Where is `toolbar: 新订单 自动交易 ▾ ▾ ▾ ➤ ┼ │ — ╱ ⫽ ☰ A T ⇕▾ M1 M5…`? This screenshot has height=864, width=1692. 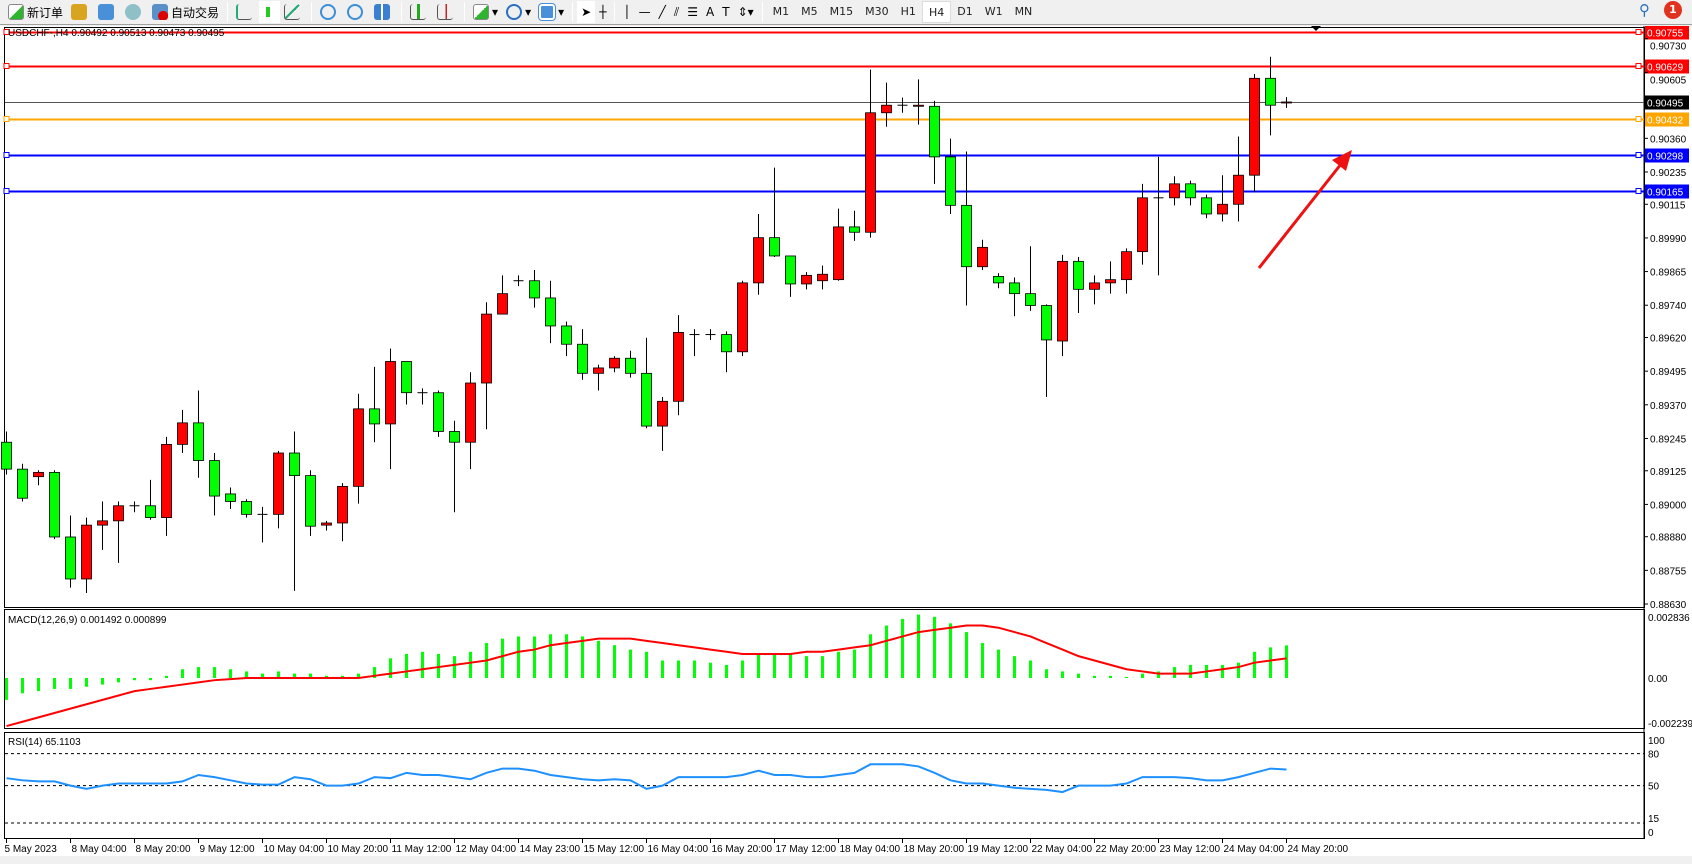 toolbar: 新订单 自动交易 ▾ ▾ ▾ ➤ ┼ │ — ╱ ⫽ ☰ A T ⇕▾ M1 M5… is located at coordinates (846, 12).